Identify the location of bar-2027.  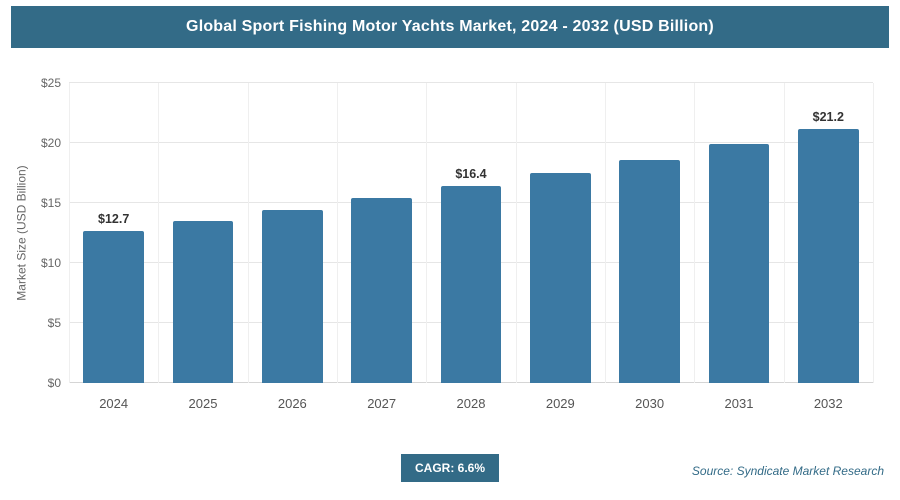
(382, 290).